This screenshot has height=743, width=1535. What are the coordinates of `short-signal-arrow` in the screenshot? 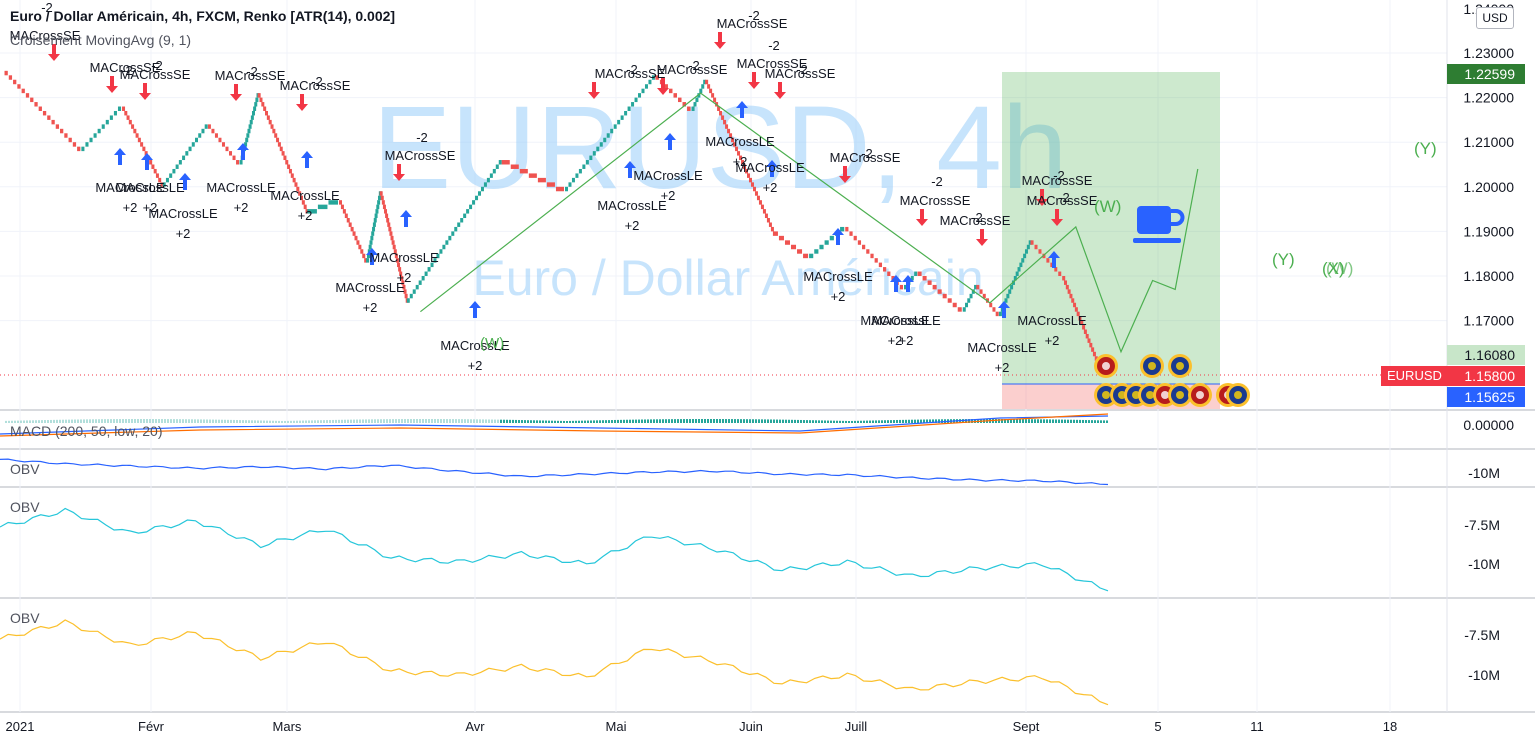 It's located at (399, 172).